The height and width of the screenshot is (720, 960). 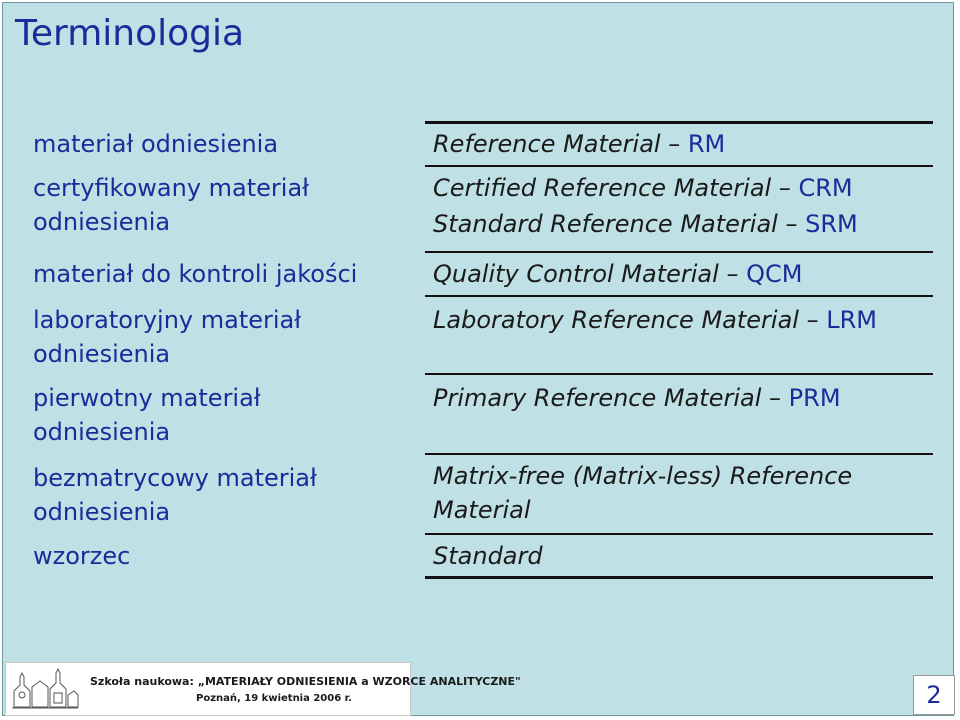 I want to click on term-abbreviation: PRM, so click(x=814, y=398).